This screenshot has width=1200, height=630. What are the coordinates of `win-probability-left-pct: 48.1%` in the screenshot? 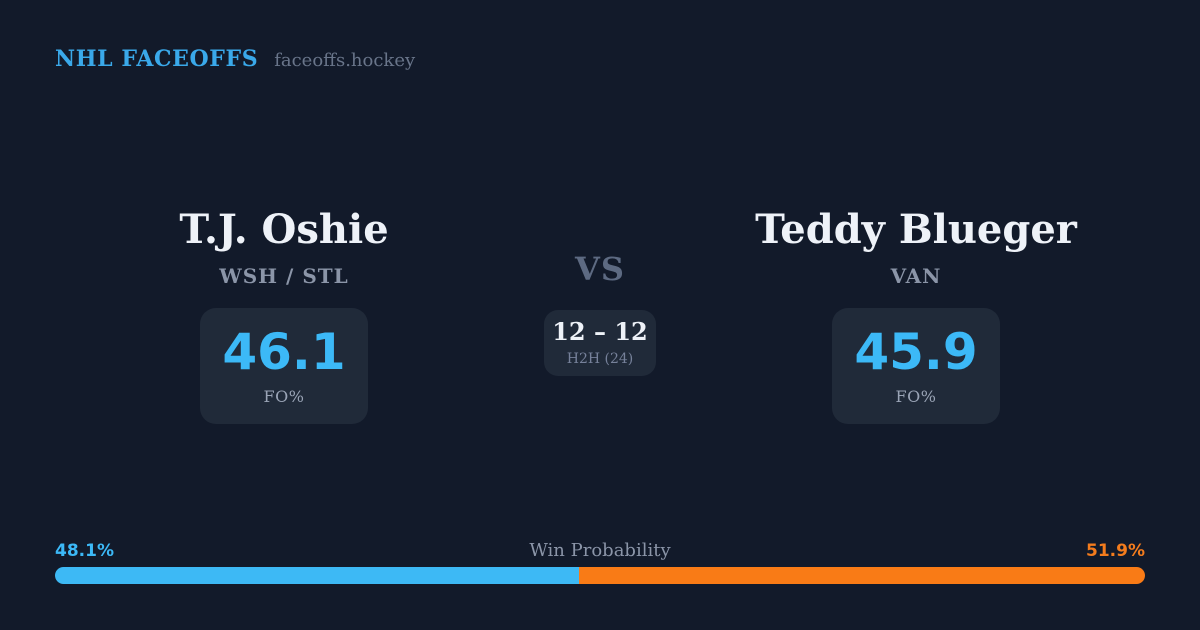 It's located at (84, 551).